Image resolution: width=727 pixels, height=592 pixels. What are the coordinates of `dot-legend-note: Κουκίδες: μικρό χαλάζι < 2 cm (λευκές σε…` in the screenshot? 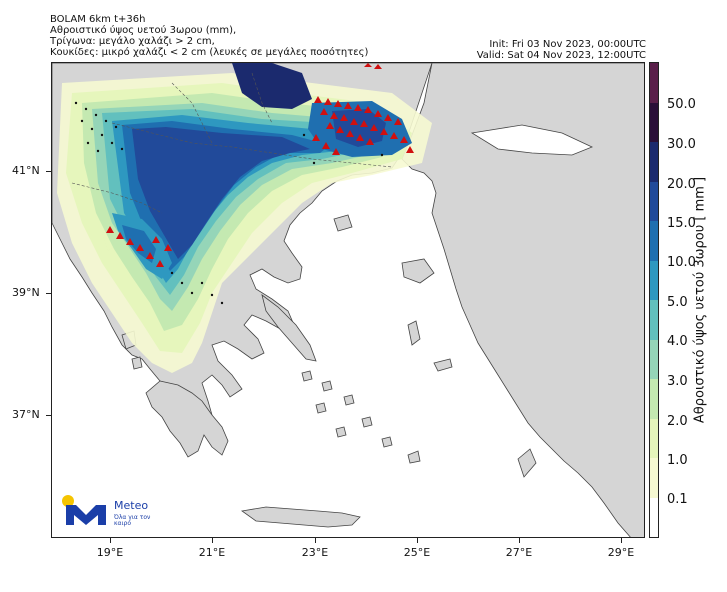 It's located at (209, 52).